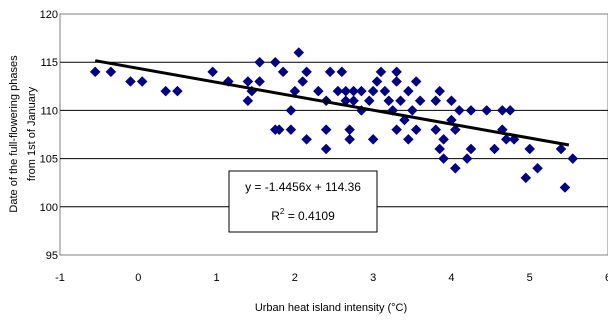 The image size is (608, 321). What do you see at coordinates (49, 135) in the screenshot?
I see `y-tick-labels: 95 100 105 110 115 120` at bounding box center [49, 135].